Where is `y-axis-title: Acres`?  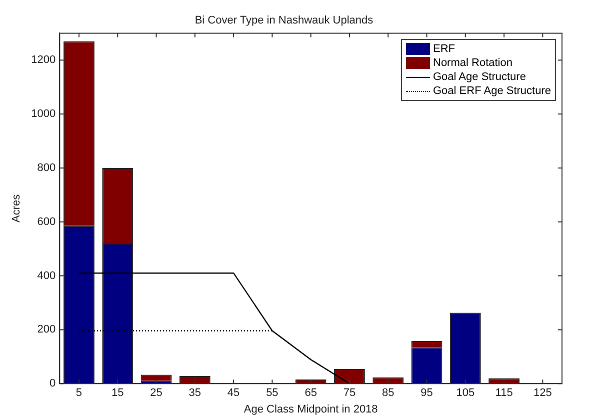
y-axis-title: Acres is located at coordinates (16, 208).